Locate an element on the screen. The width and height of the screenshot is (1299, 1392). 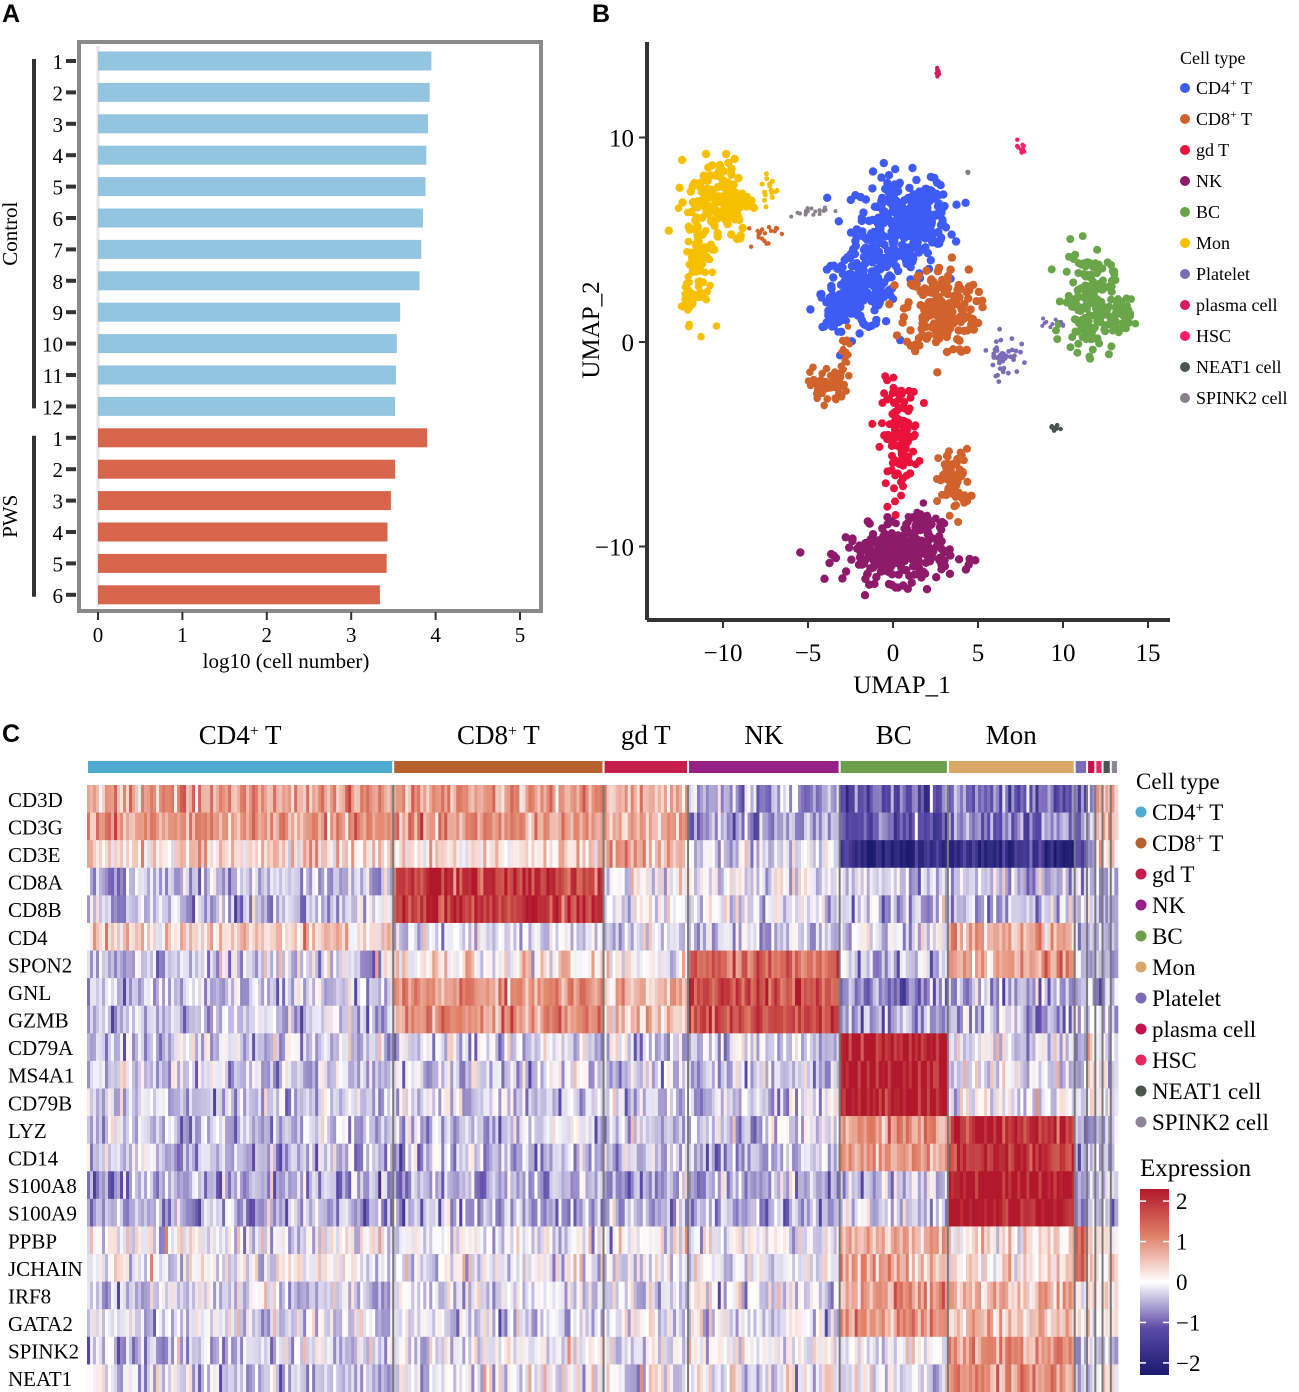
column-group-label: NK is located at coordinates (763, 735).